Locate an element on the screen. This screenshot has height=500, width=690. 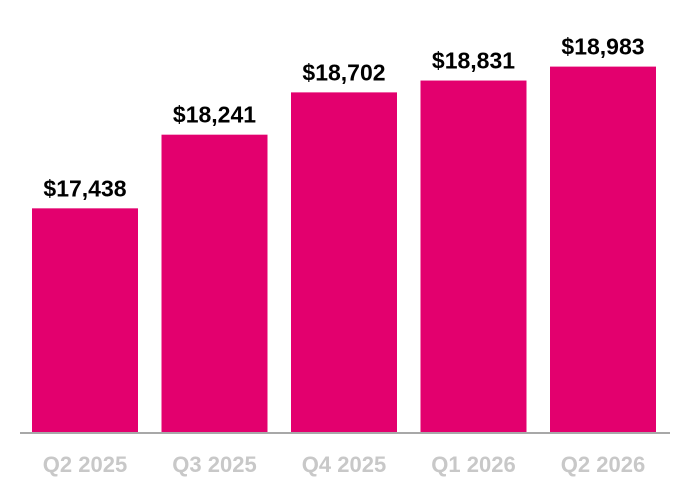
bar-q1-2026 is located at coordinates (473, 256).